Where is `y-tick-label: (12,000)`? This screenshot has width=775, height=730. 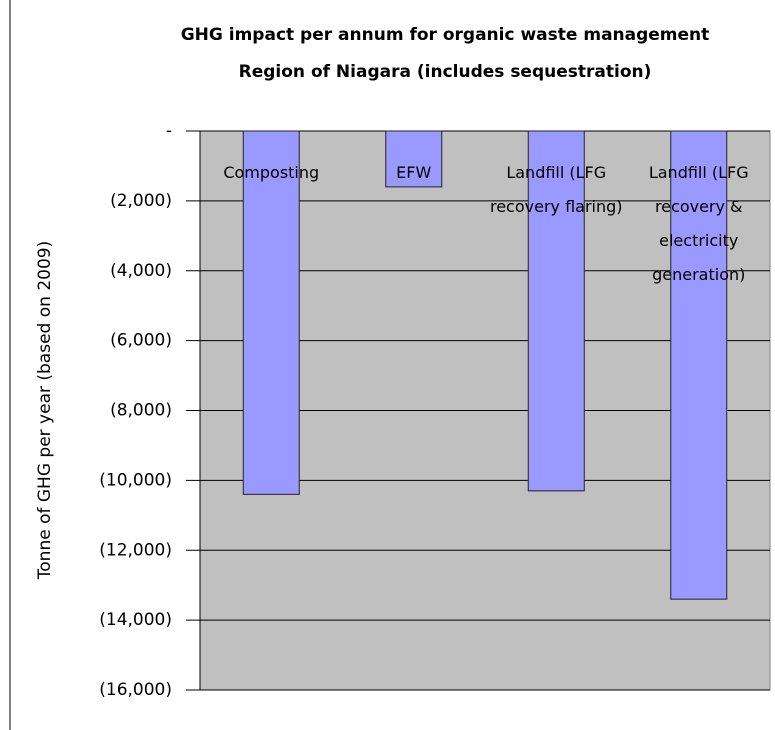 y-tick-label: (12,000) is located at coordinates (135, 550).